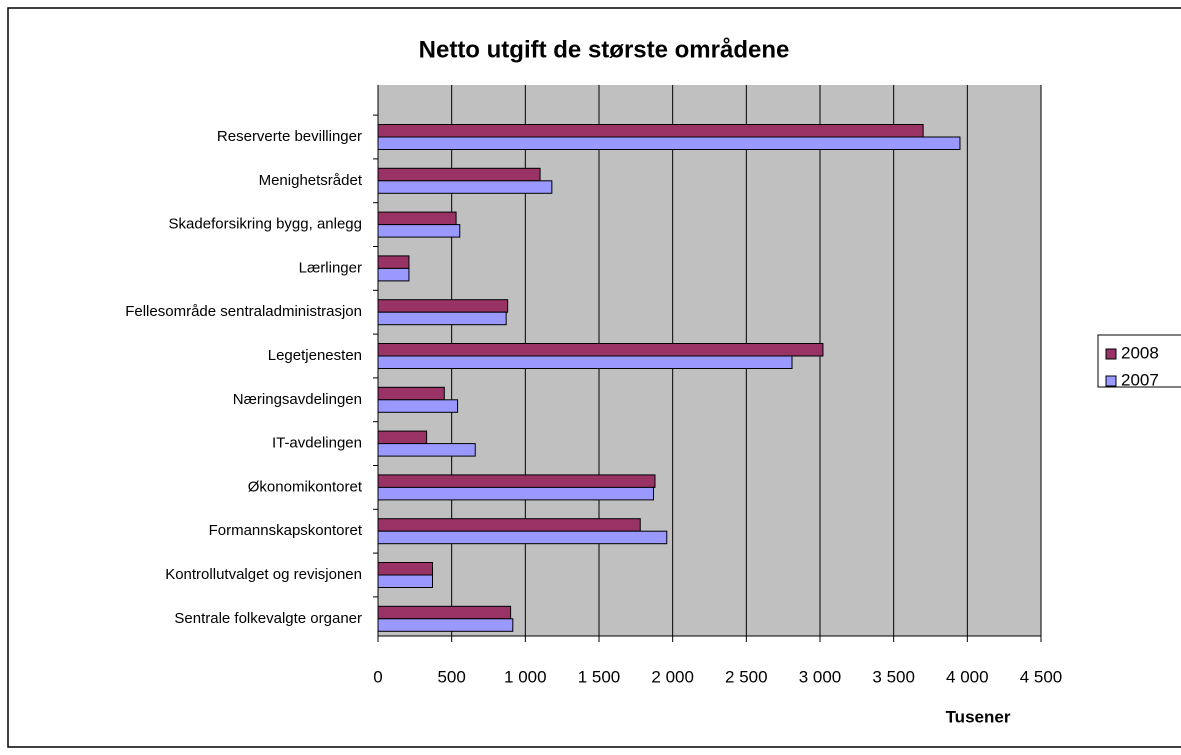 The width and height of the screenshot is (1181, 755). What do you see at coordinates (1140, 379) in the screenshot?
I see `legend-label: 2007` at bounding box center [1140, 379].